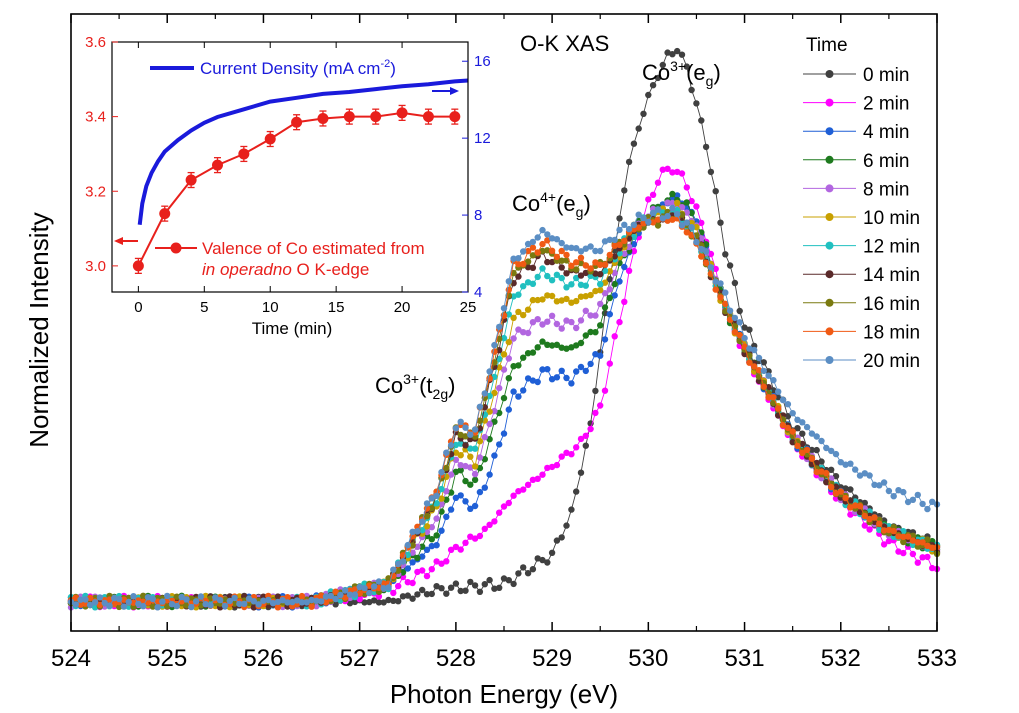  I want to click on legend-label: 16 min, so click(891, 304).